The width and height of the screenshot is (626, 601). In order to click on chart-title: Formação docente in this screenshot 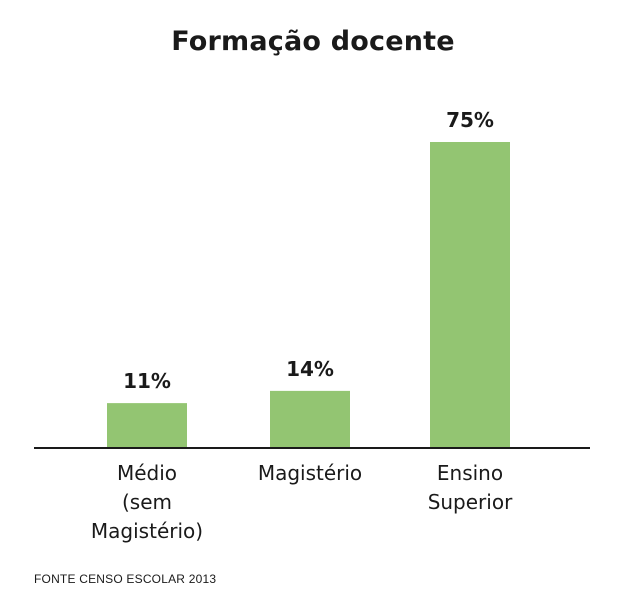, I will do `click(313, 41)`.